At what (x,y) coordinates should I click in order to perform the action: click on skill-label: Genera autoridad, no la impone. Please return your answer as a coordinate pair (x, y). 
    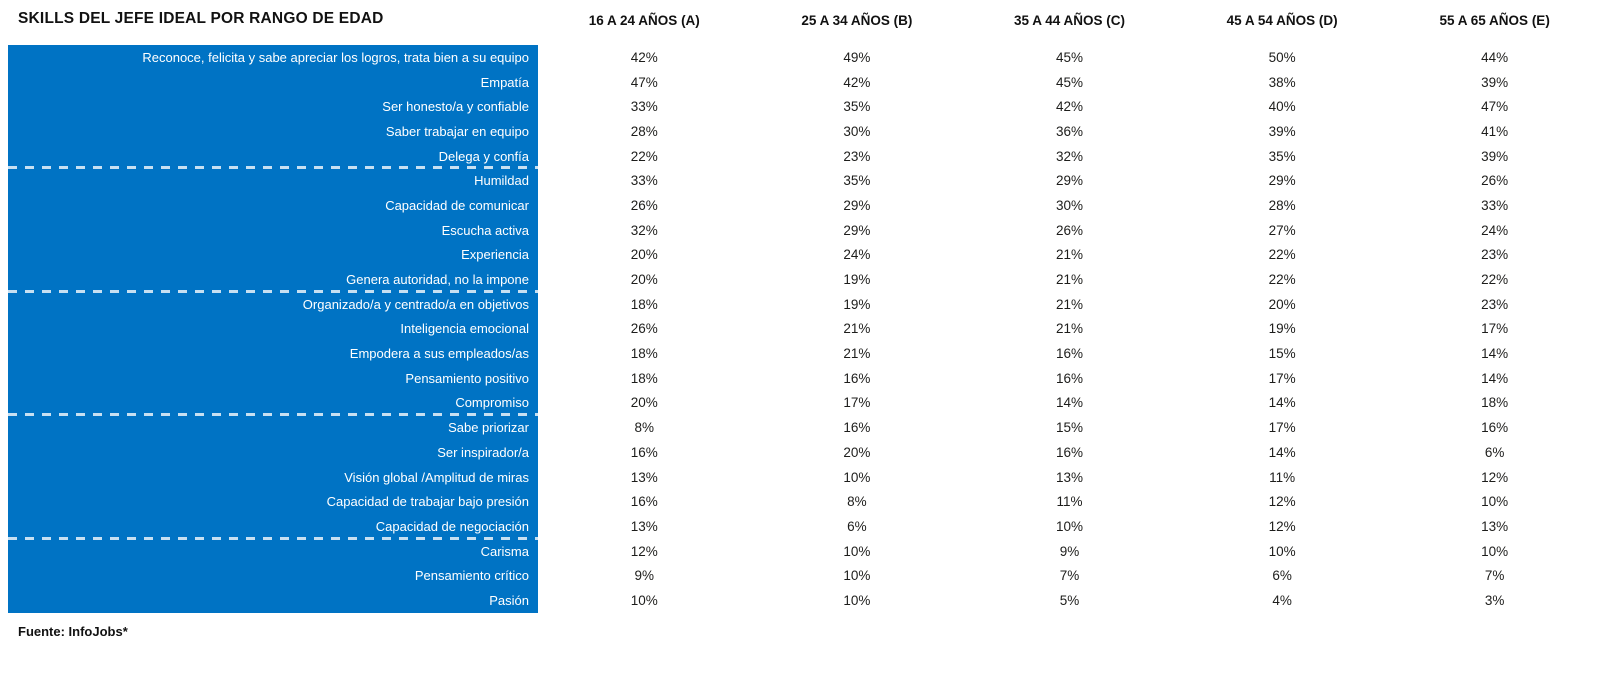
    Looking at the image, I should click on (273, 279).